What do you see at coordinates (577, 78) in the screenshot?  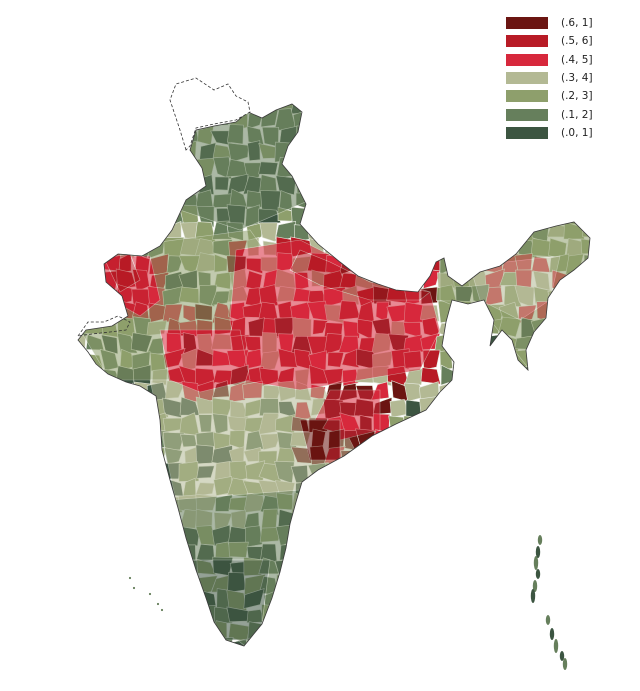 I see `legend-label: (.3, 4]` at bounding box center [577, 78].